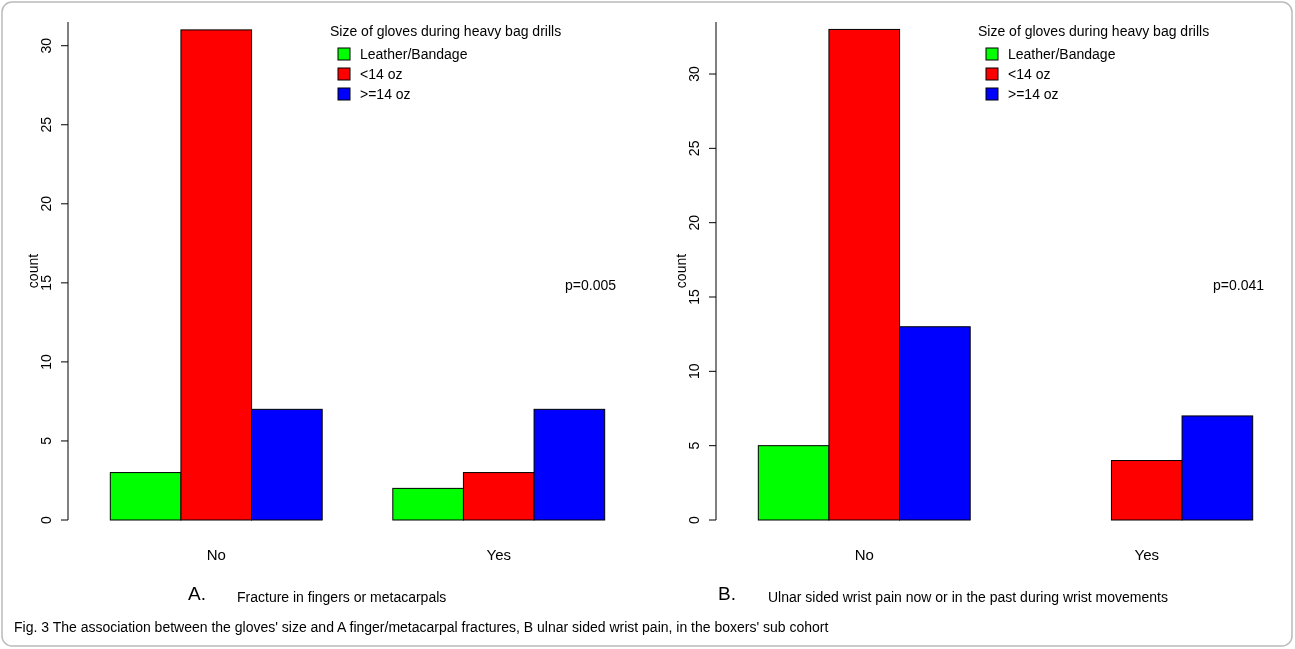 The image size is (1295, 649). What do you see at coordinates (342, 597) in the screenshot?
I see `x-axis-title: Fracture in fingers or metacarpals` at bounding box center [342, 597].